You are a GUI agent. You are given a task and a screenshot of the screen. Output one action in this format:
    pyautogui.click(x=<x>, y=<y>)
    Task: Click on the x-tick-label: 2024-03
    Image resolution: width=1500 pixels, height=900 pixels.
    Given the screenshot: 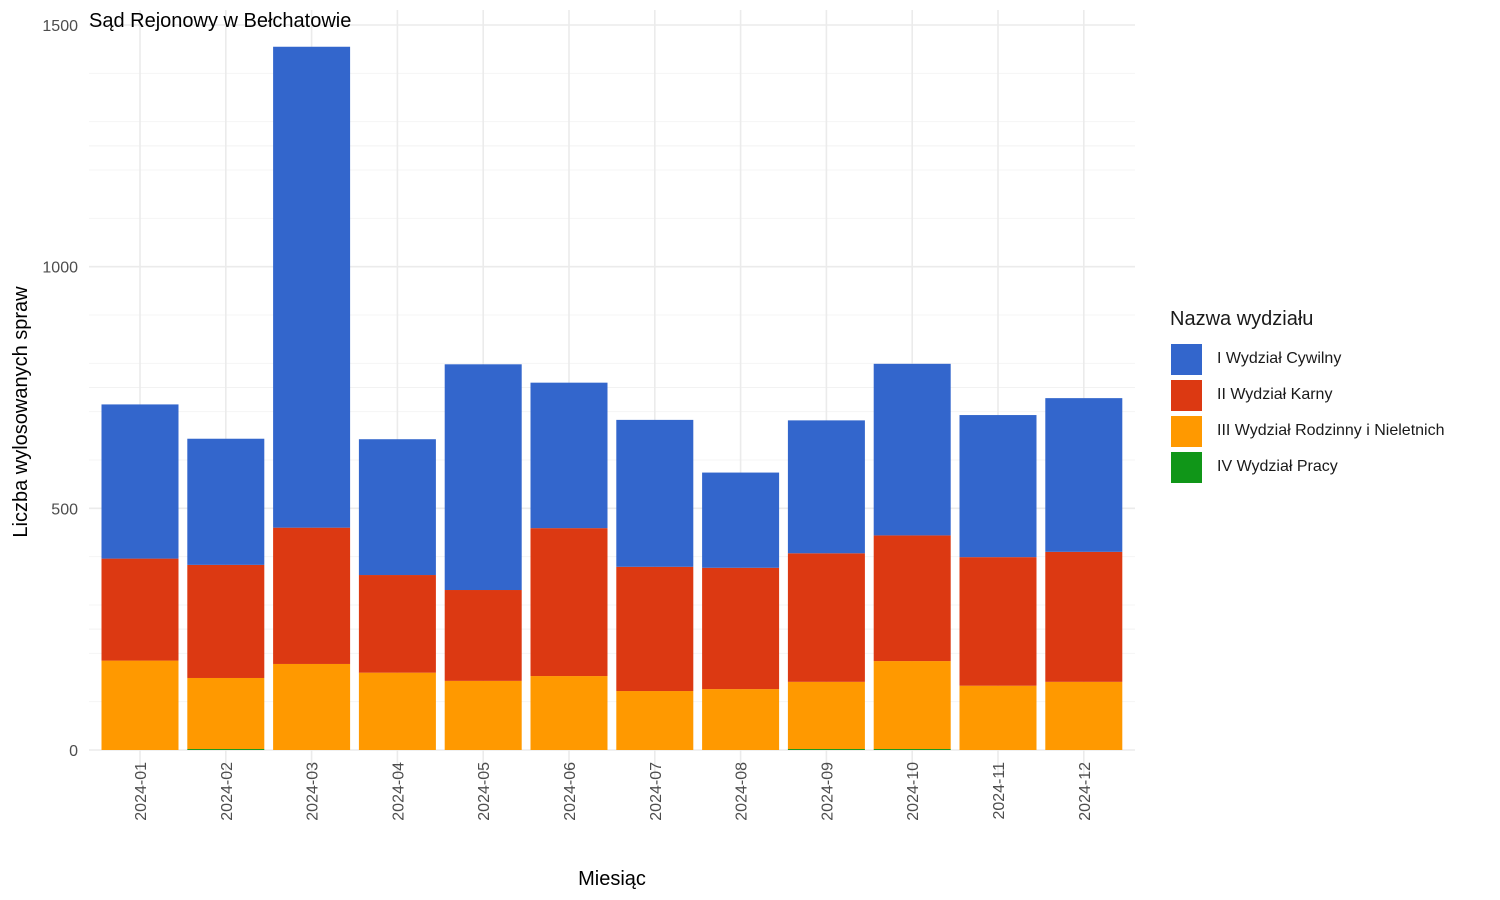 What is the action you would take?
    pyautogui.click(x=313, y=791)
    